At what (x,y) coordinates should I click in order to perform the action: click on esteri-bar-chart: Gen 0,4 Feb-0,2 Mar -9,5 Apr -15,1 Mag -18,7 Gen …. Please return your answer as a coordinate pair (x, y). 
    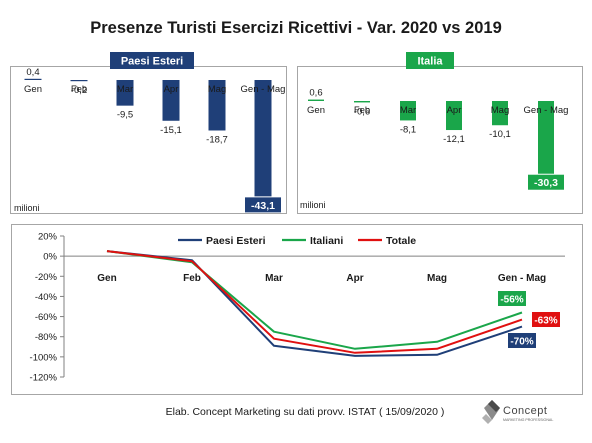
    Looking at the image, I should click on (154, 140).